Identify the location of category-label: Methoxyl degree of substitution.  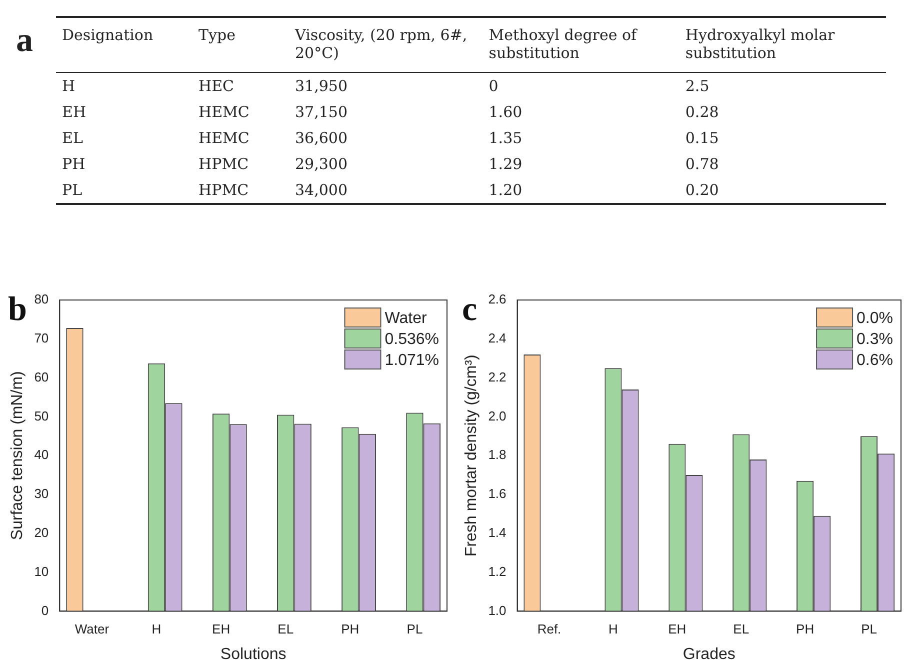
(581, 44).